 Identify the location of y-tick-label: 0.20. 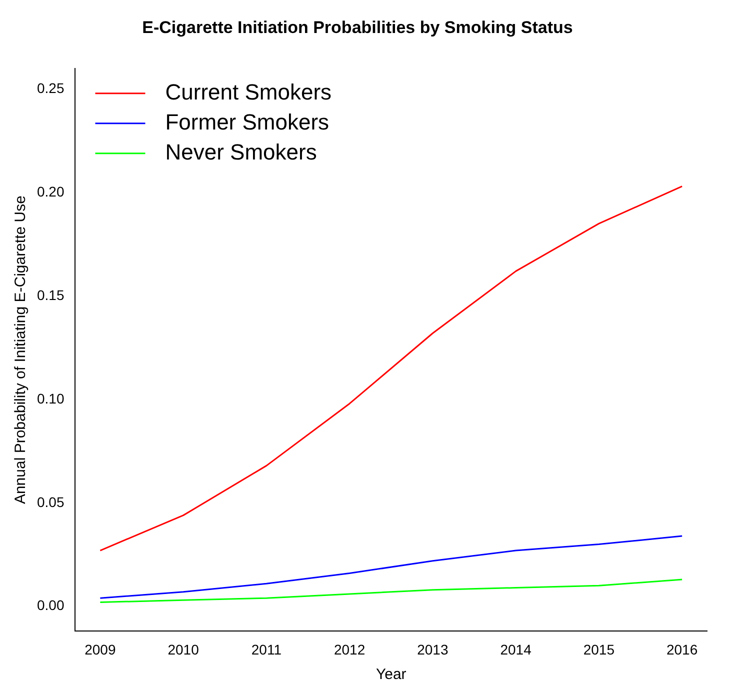
(50, 191).